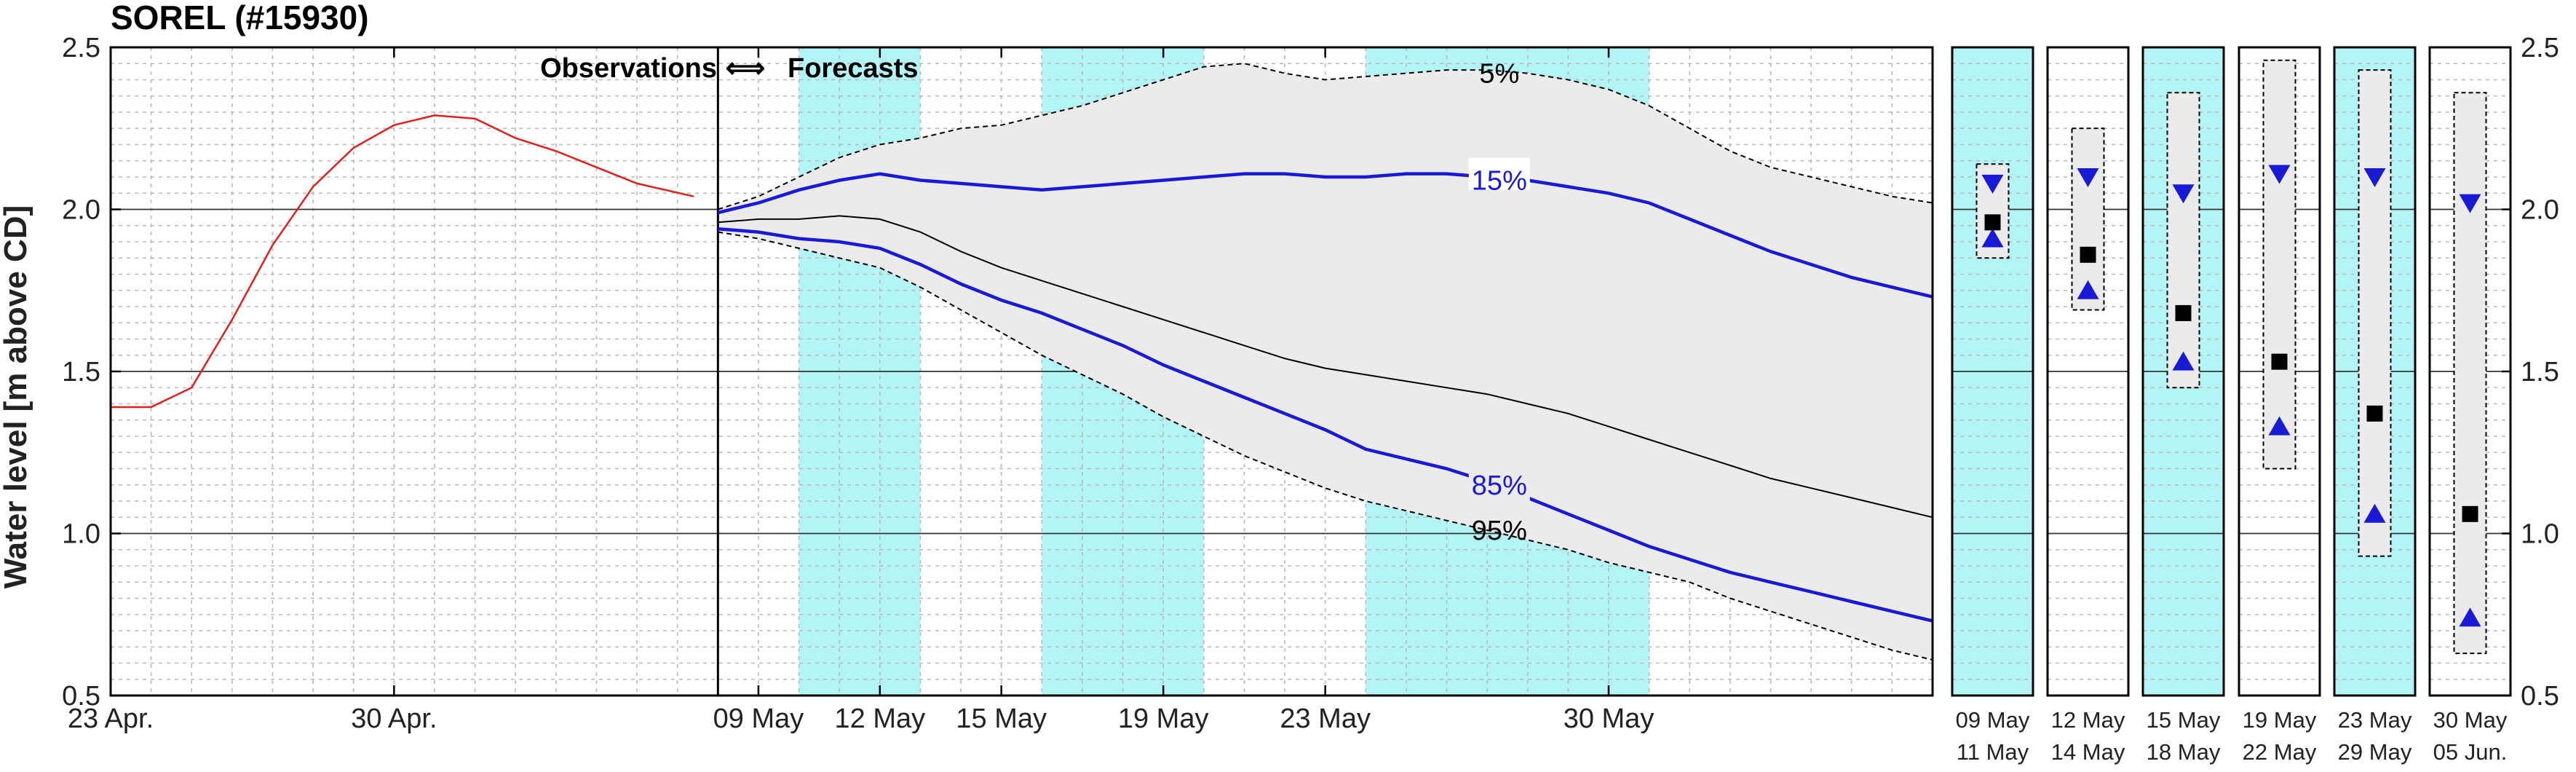  What do you see at coordinates (745, 68) in the screenshot?
I see `obs-forecast-arrow: ⟺` at bounding box center [745, 68].